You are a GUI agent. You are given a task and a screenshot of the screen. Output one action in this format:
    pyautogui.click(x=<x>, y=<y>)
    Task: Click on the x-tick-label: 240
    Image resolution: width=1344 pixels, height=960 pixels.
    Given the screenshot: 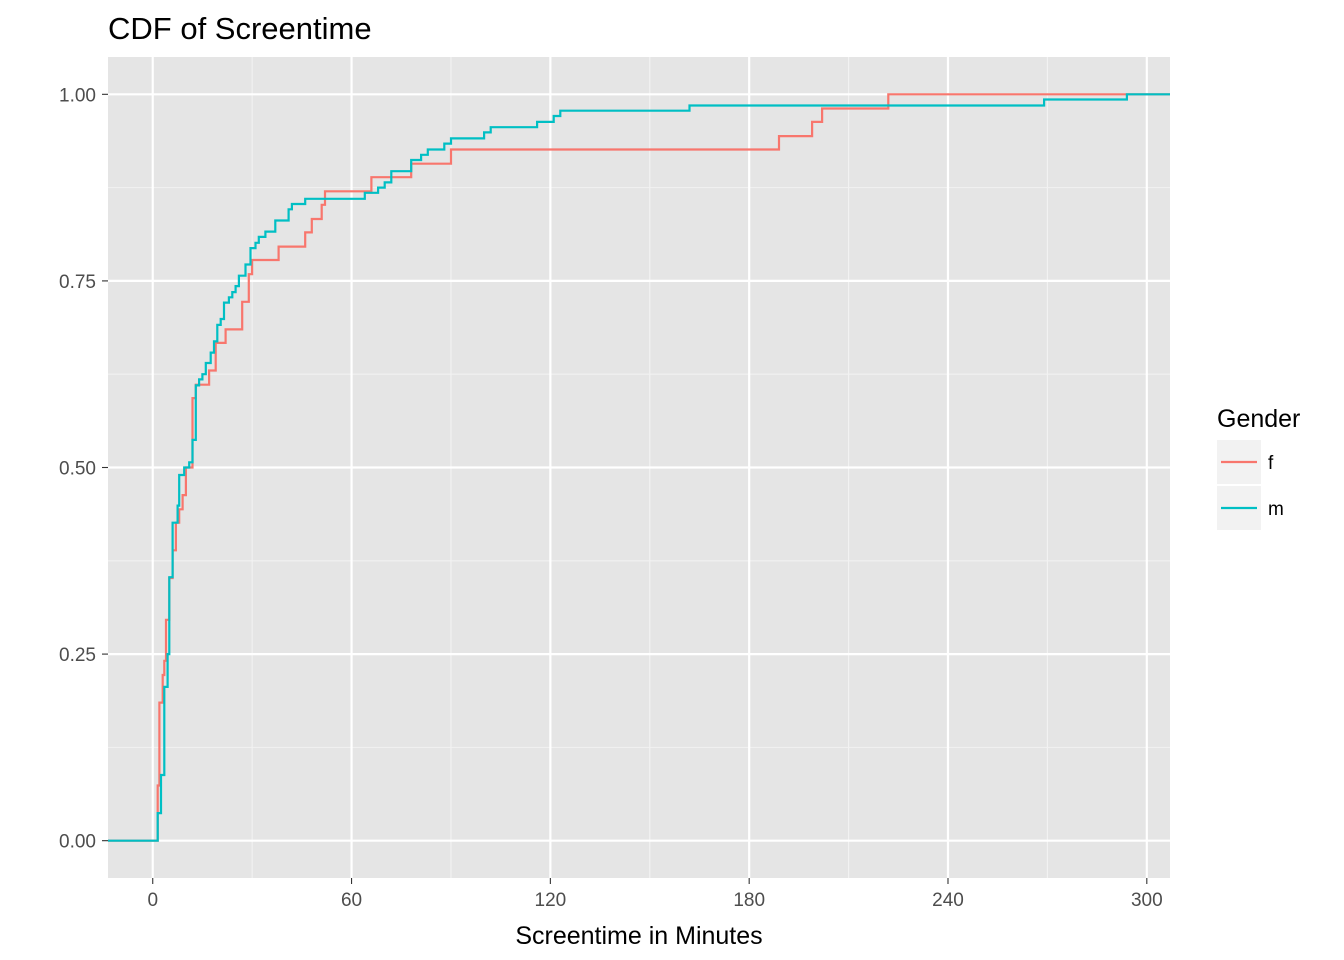 What is the action you would take?
    pyautogui.click(x=948, y=900)
    